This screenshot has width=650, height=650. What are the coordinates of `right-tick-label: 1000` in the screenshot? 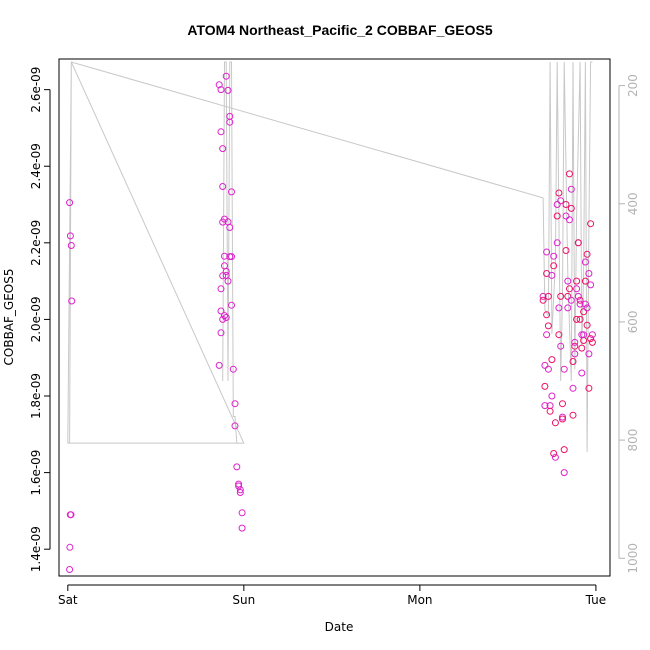 It's located at (633, 558).